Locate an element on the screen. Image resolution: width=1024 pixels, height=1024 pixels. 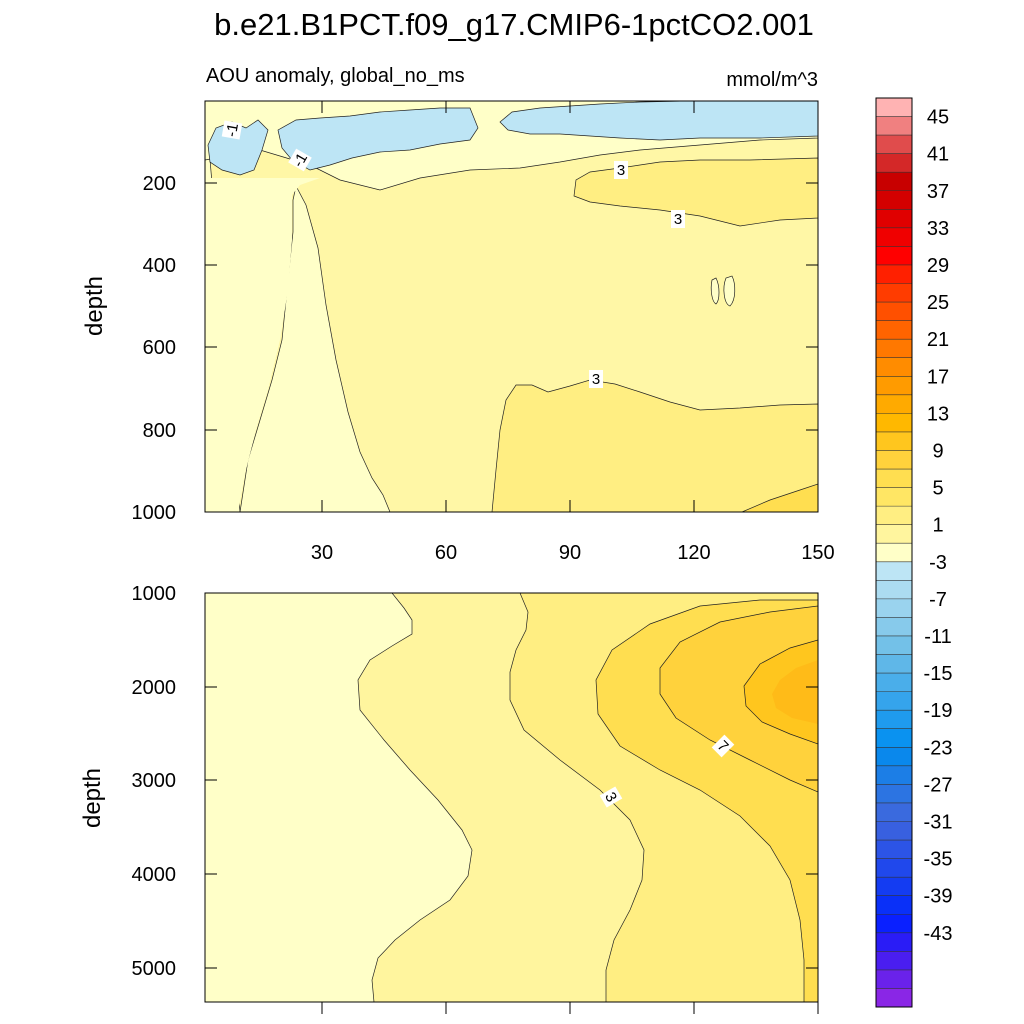
lower-y-tick-label: 3000 is located at coordinates (154, 781).